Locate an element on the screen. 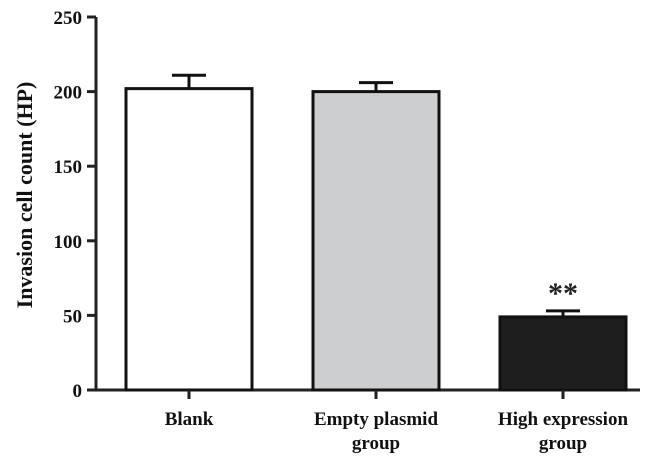 This screenshot has height=461, width=652. category-label: Blank is located at coordinates (189, 419).